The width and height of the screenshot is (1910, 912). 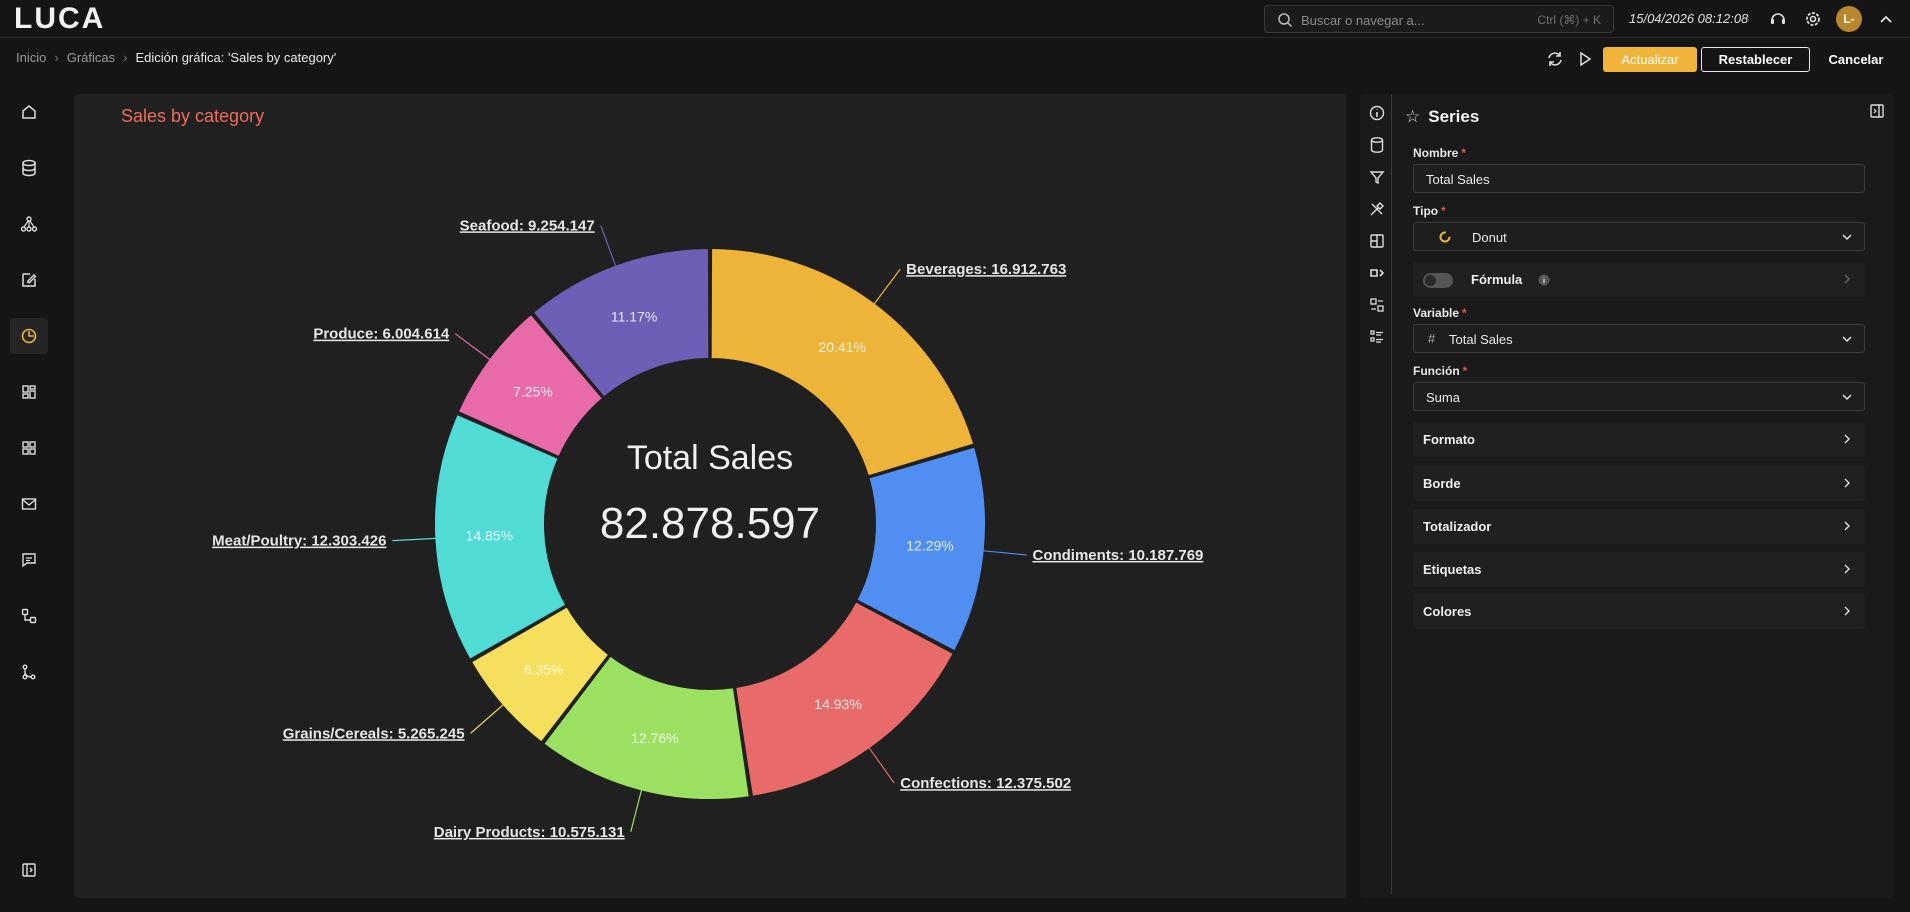 I want to click on sidebar-item-data, so click(x=29, y=168).